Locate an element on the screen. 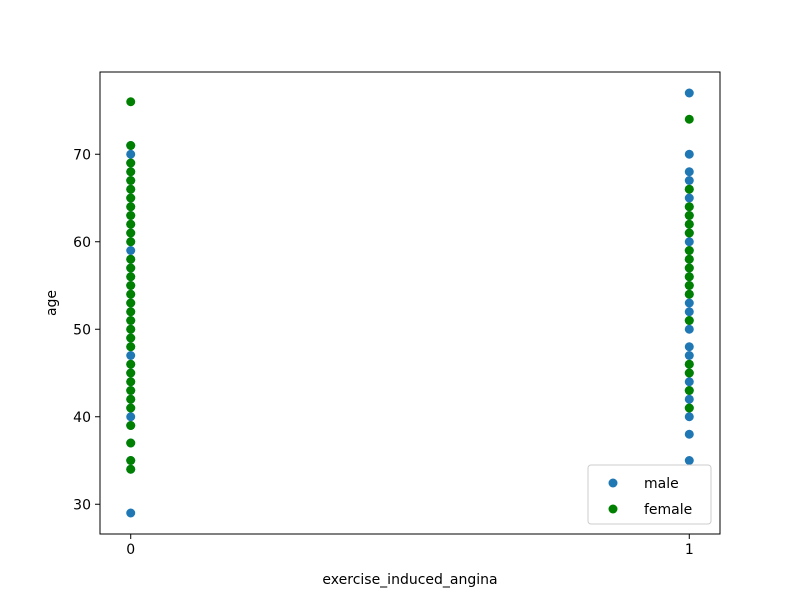 This screenshot has width=800, height=600. legend-box is located at coordinates (649, 494).